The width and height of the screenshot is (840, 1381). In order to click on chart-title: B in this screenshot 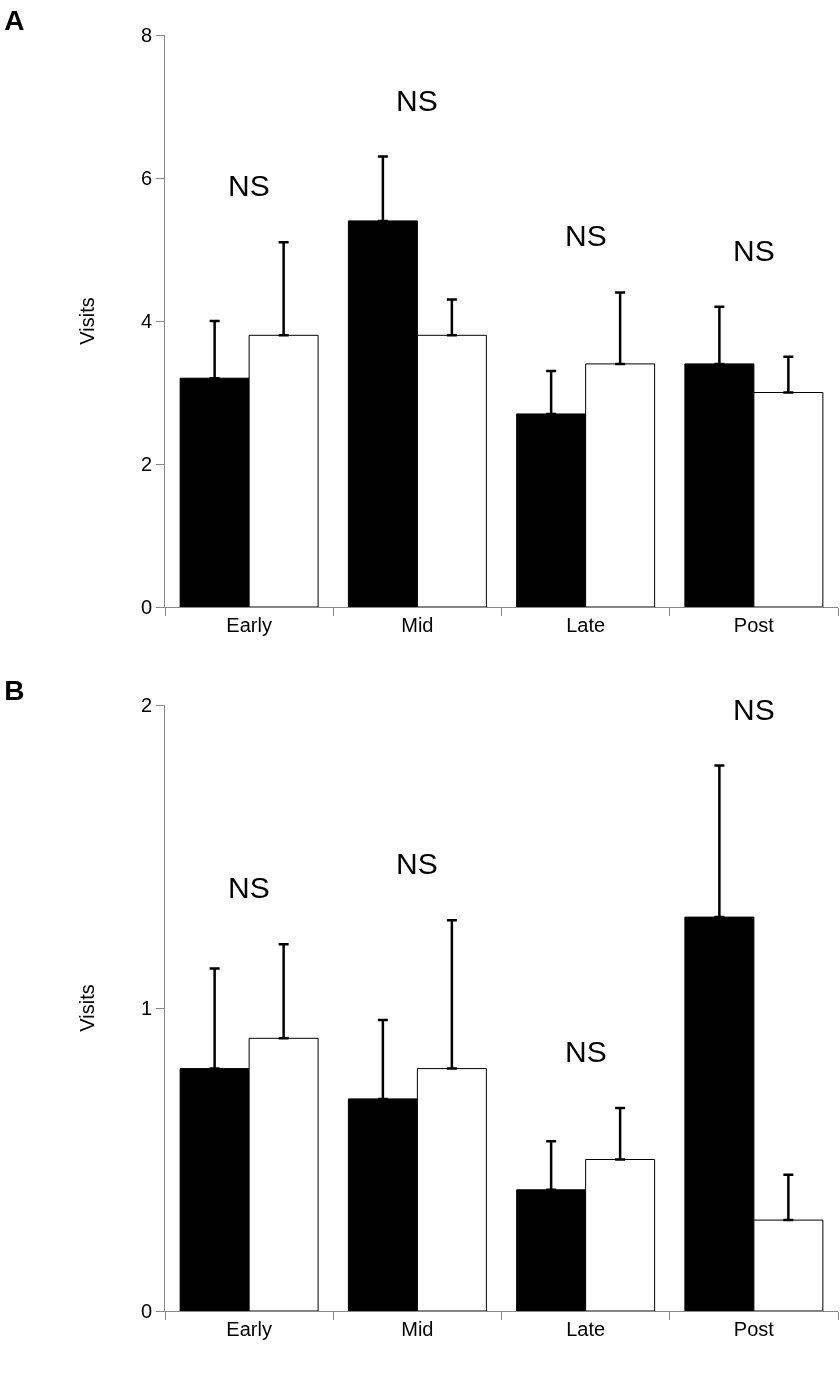, I will do `click(14, 691)`.